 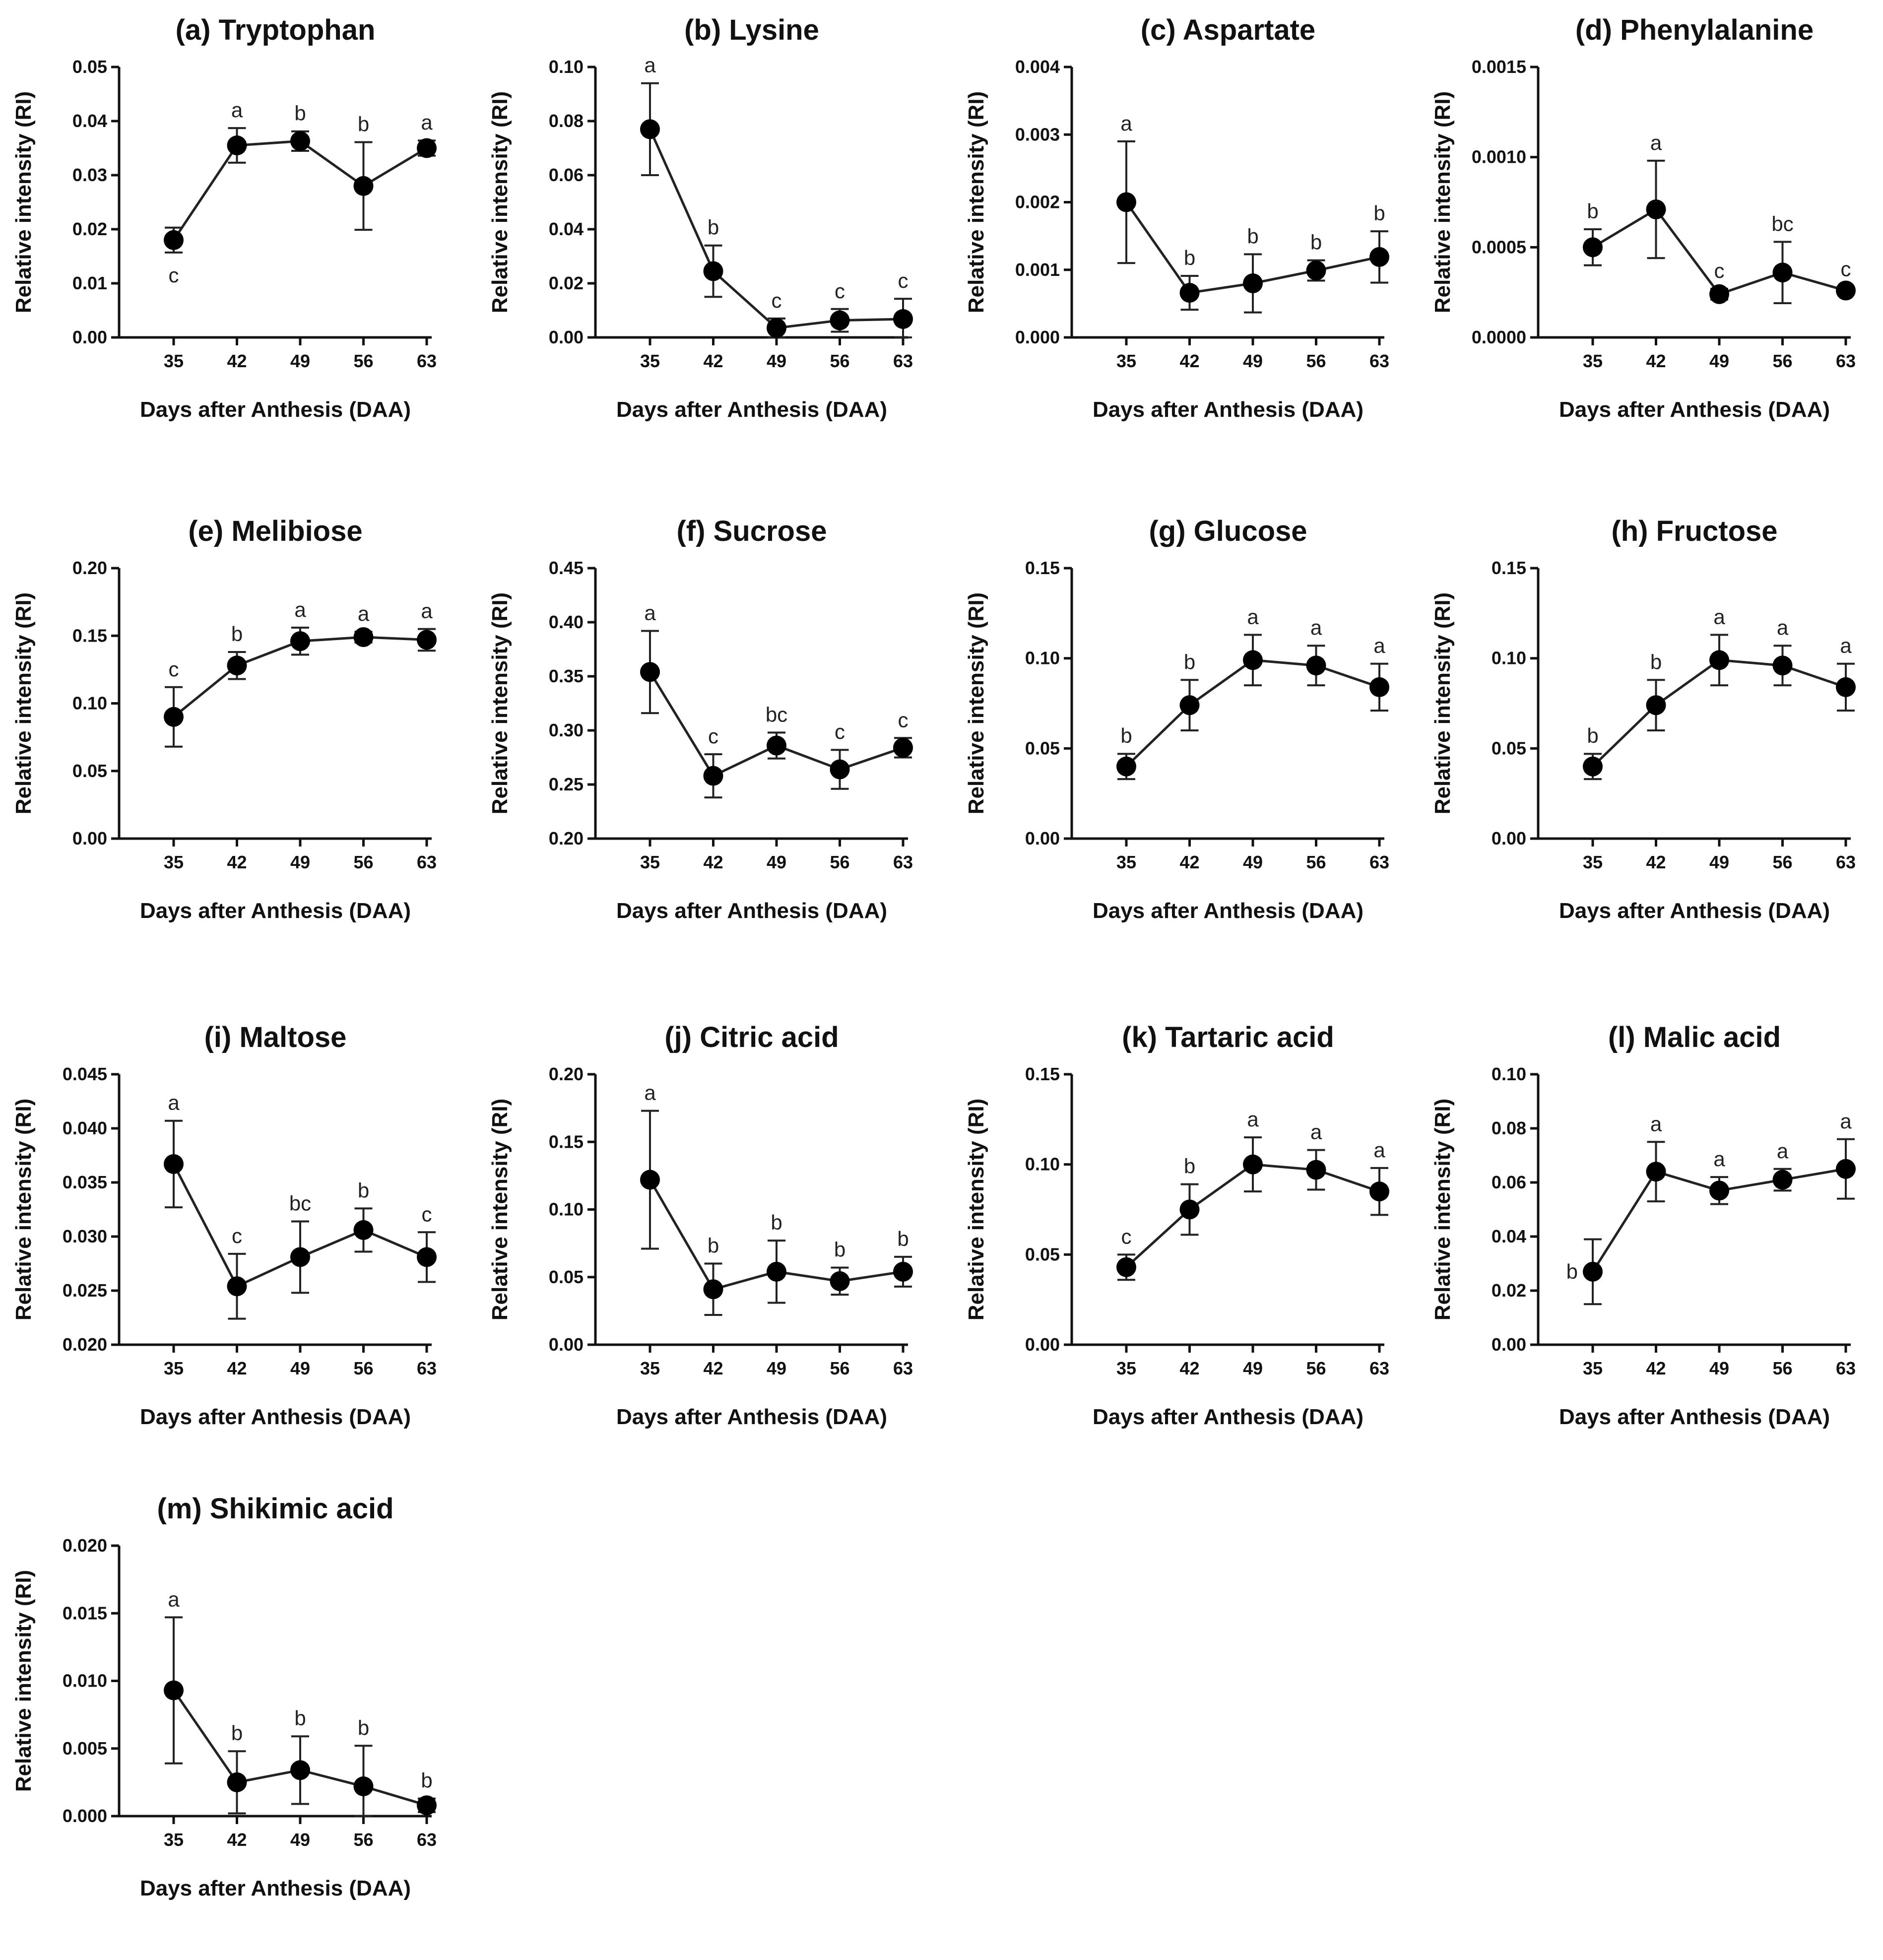 What do you see at coordinates (1037, 67) in the screenshot?
I see `y-tick-label: 0.004` at bounding box center [1037, 67].